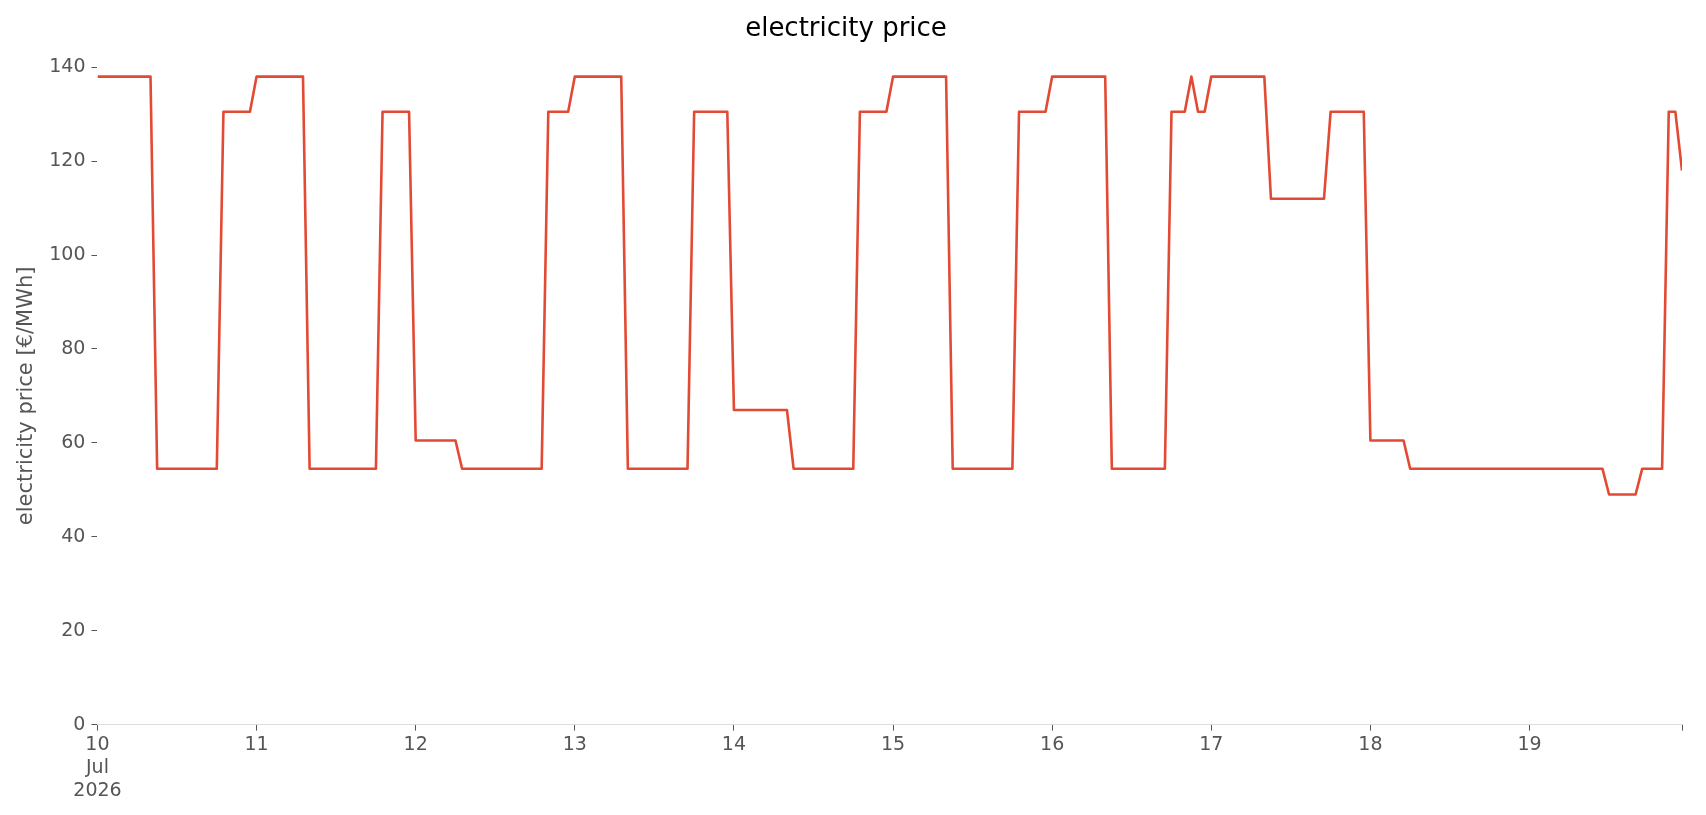  Describe the element at coordinates (1211, 742) in the screenshot. I see `x-tick-label: 17` at that location.